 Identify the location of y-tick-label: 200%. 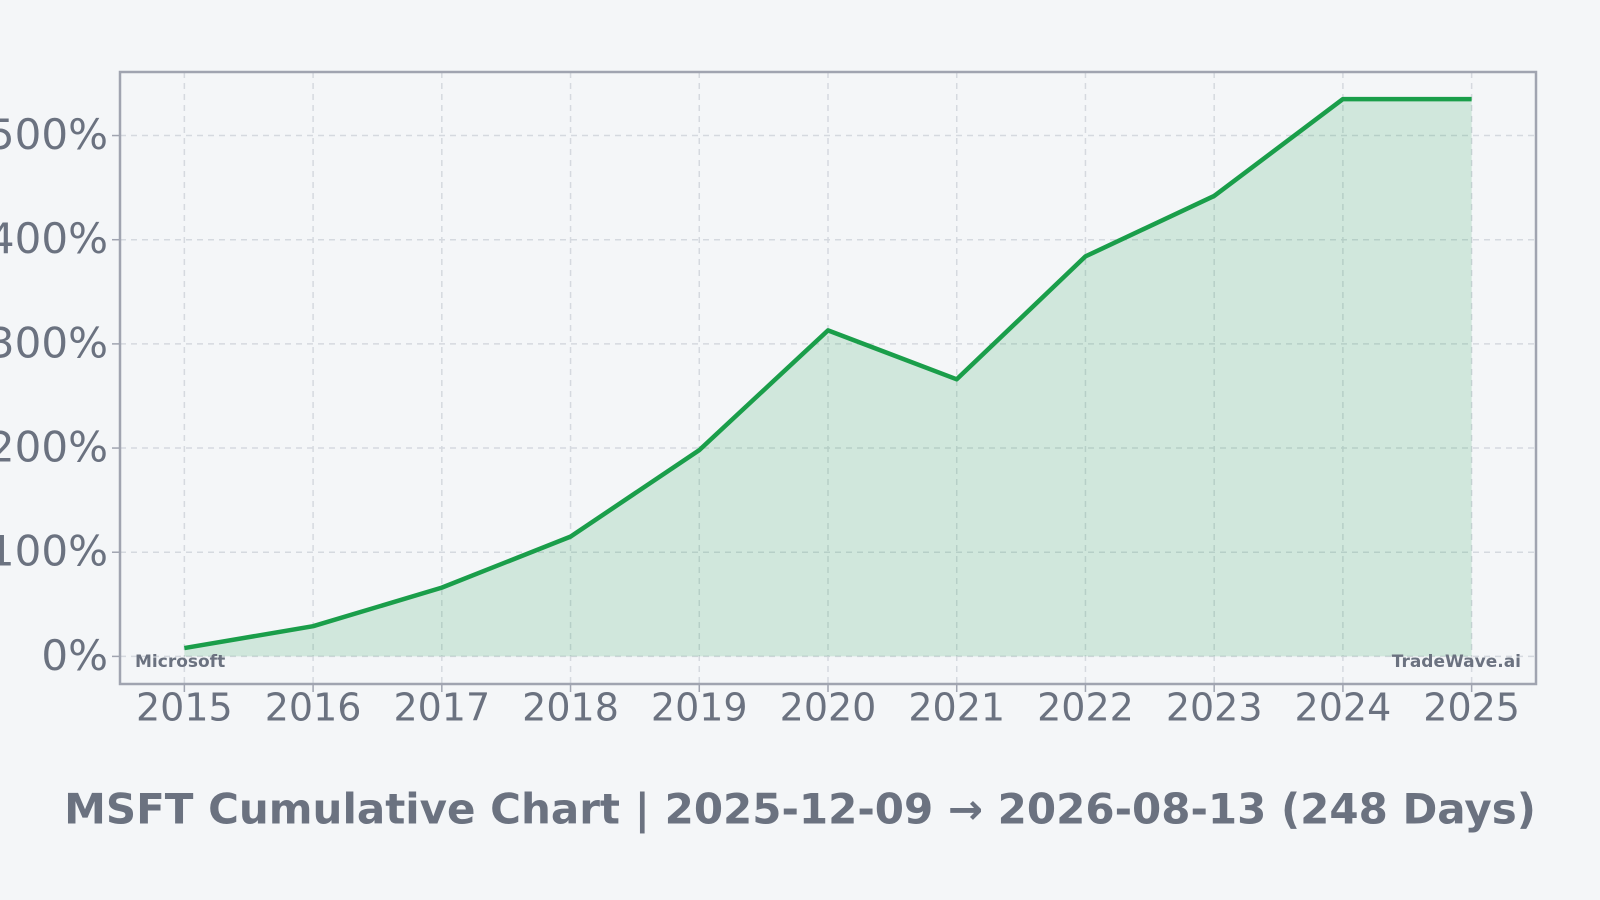
(54, 447).